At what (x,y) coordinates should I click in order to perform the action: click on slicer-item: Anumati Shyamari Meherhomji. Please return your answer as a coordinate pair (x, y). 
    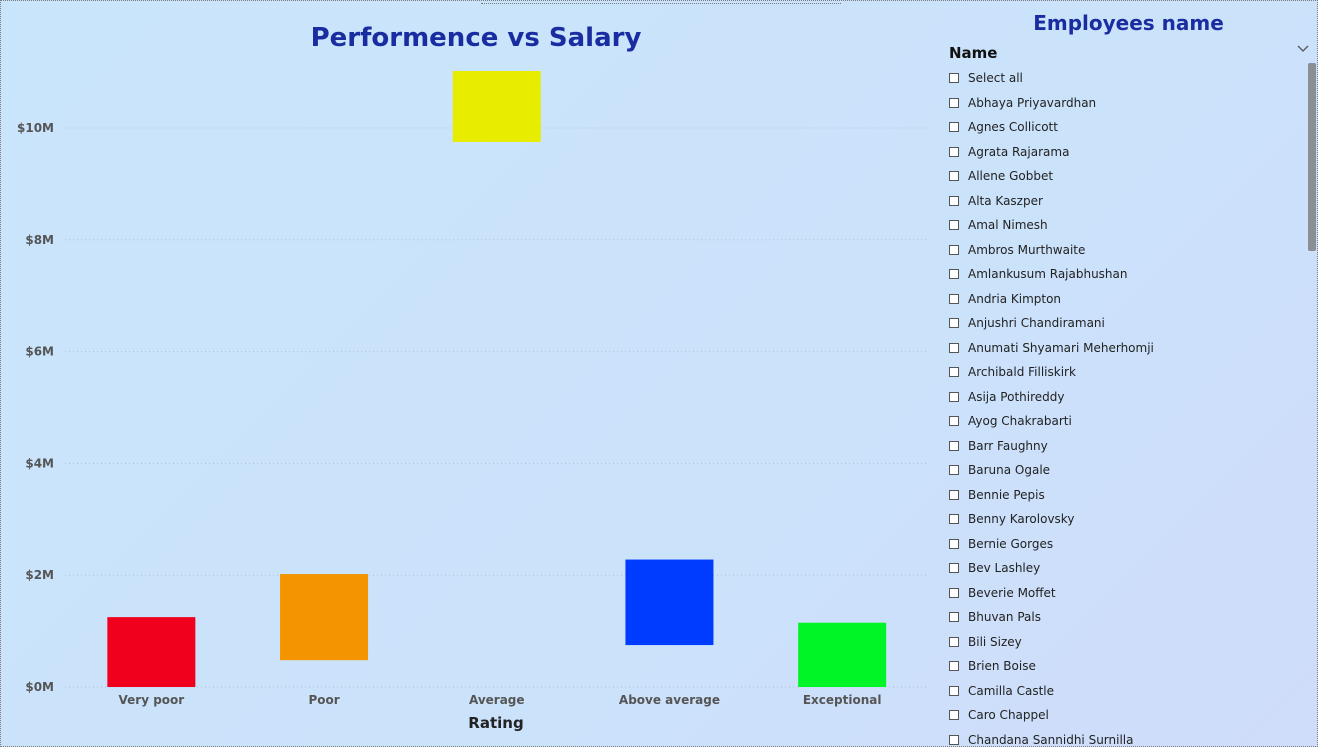
    Looking at the image, I should click on (1099, 348).